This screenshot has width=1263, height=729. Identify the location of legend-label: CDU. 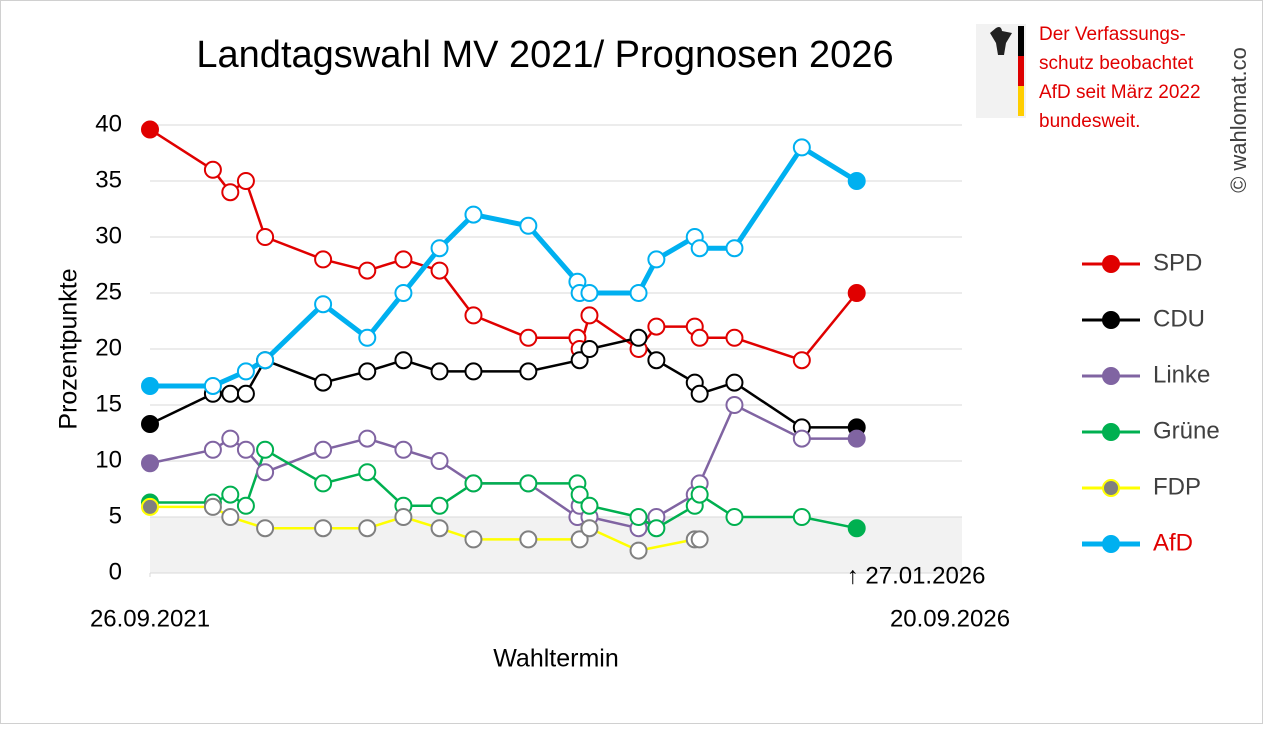
(1179, 318).